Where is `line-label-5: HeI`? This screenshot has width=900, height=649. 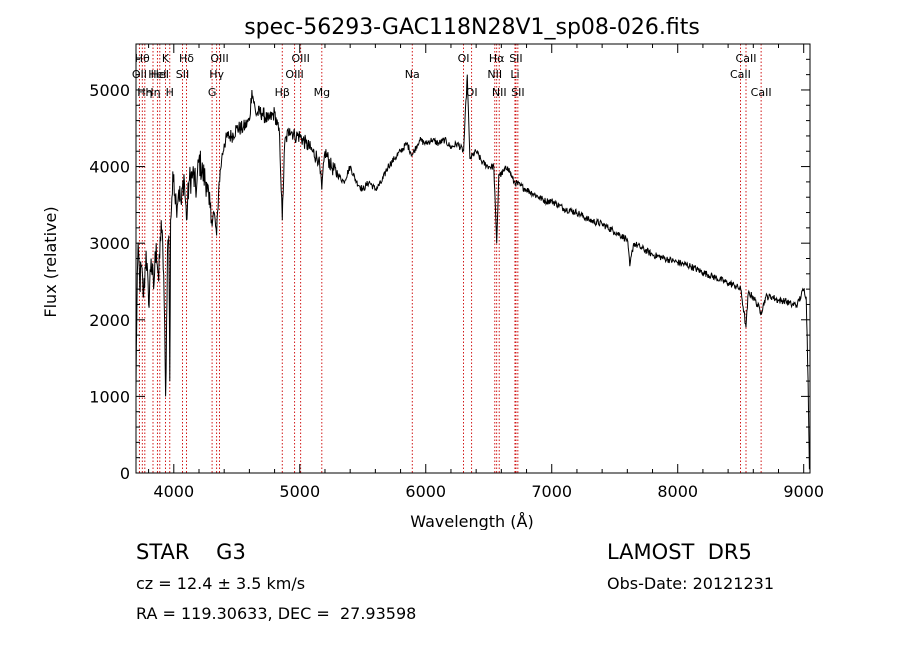 line-label-5: HeI is located at coordinates (160, 74).